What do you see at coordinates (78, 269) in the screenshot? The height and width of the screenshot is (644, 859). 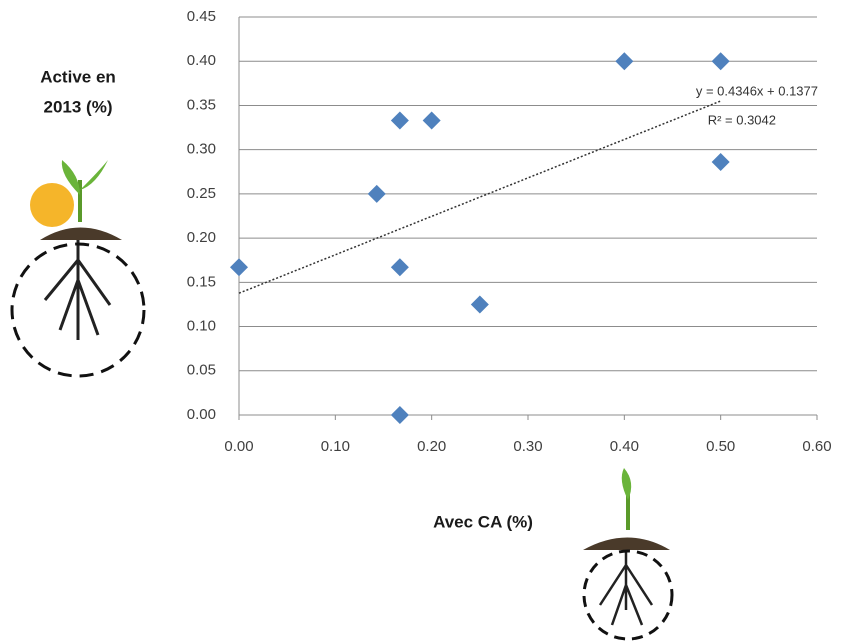 I see `plant-illustration-left` at bounding box center [78, 269].